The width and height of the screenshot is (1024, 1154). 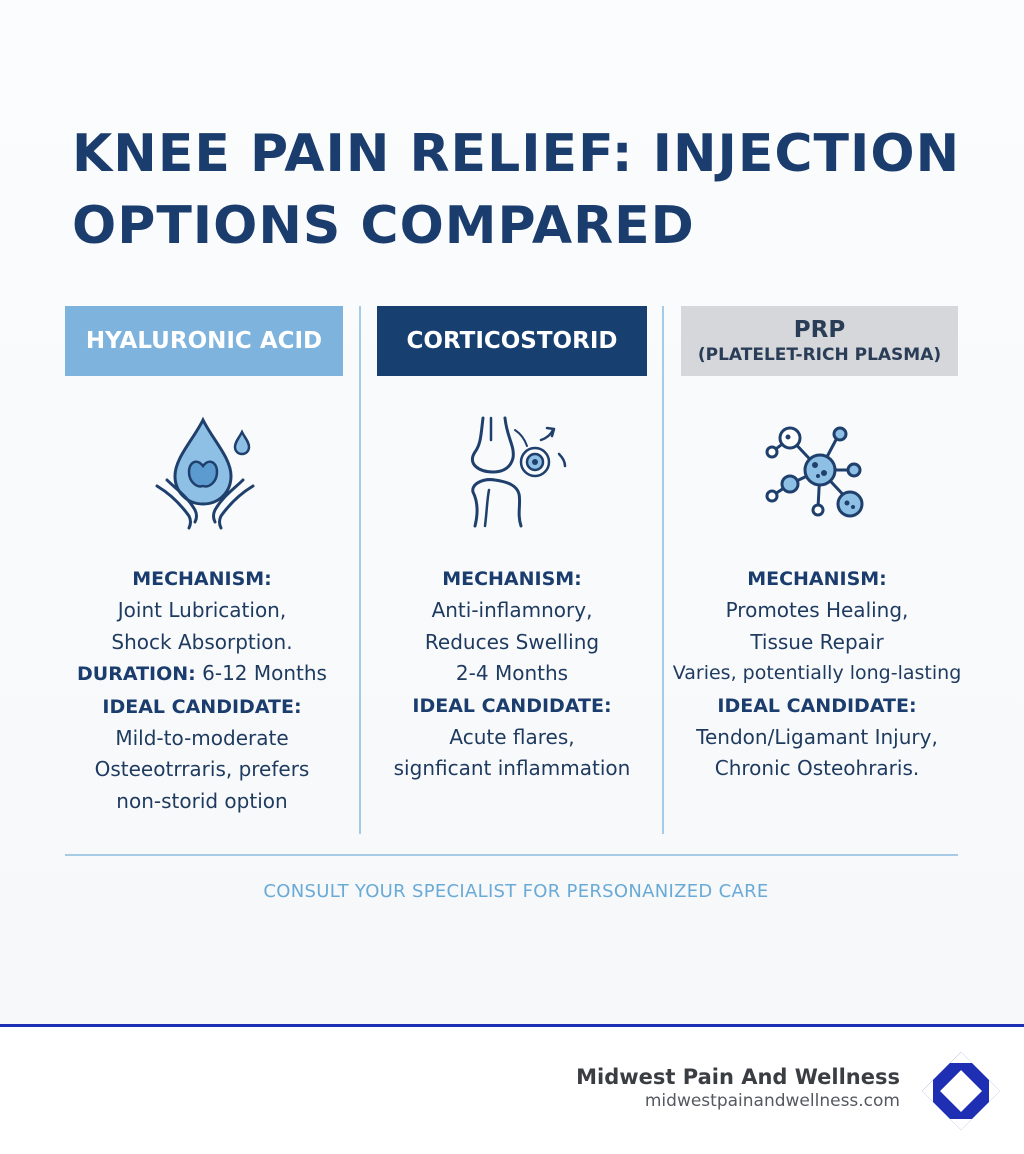 I want to click on header-prp: PRP (PLATELET-RICH PLASMA), so click(x=819, y=341).